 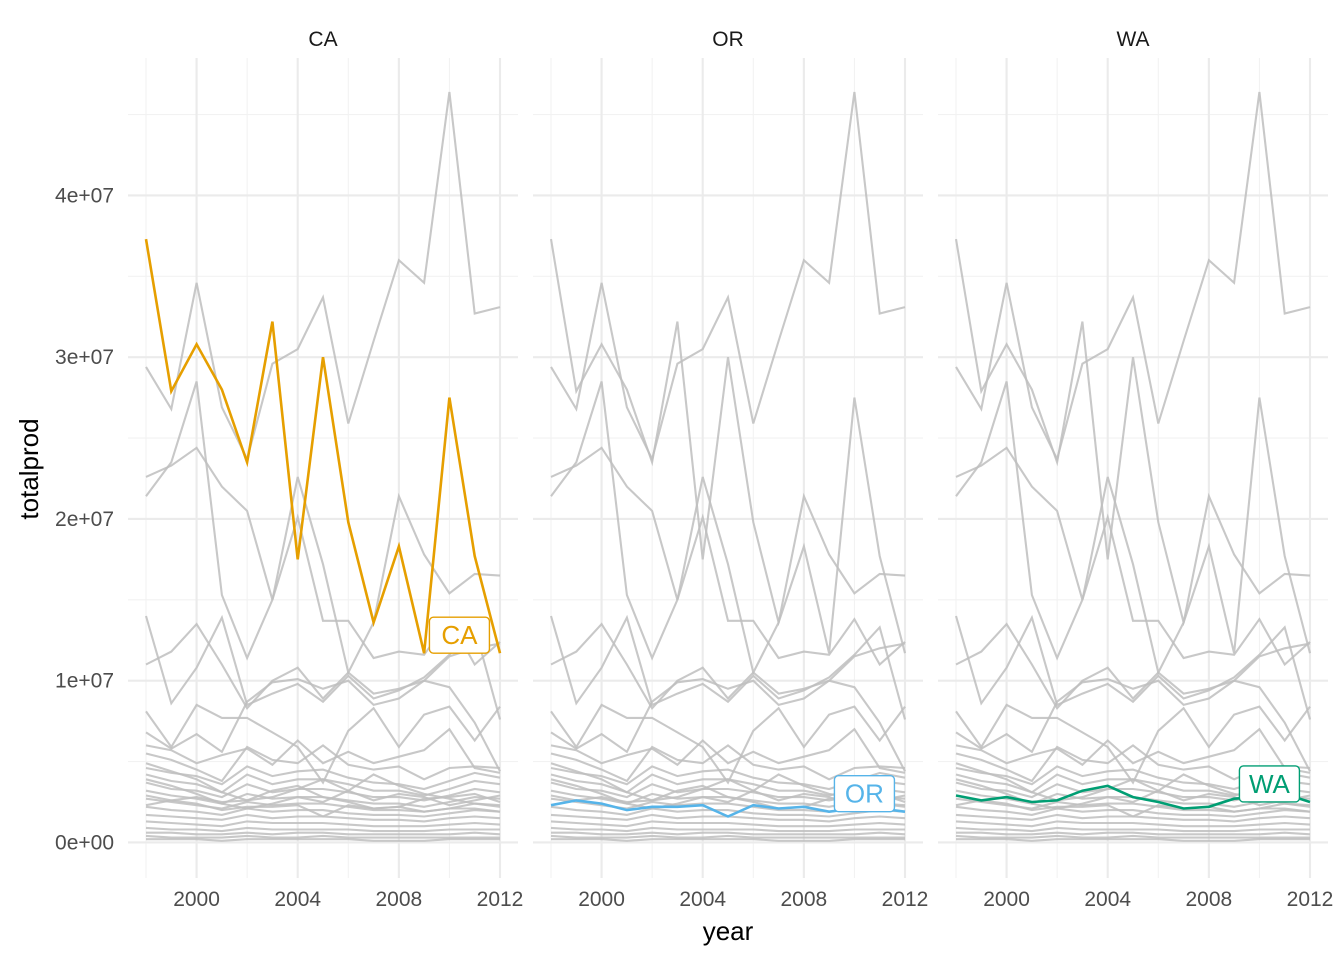 I want to click on y-tick-label: 3e+07, so click(x=84, y=357).